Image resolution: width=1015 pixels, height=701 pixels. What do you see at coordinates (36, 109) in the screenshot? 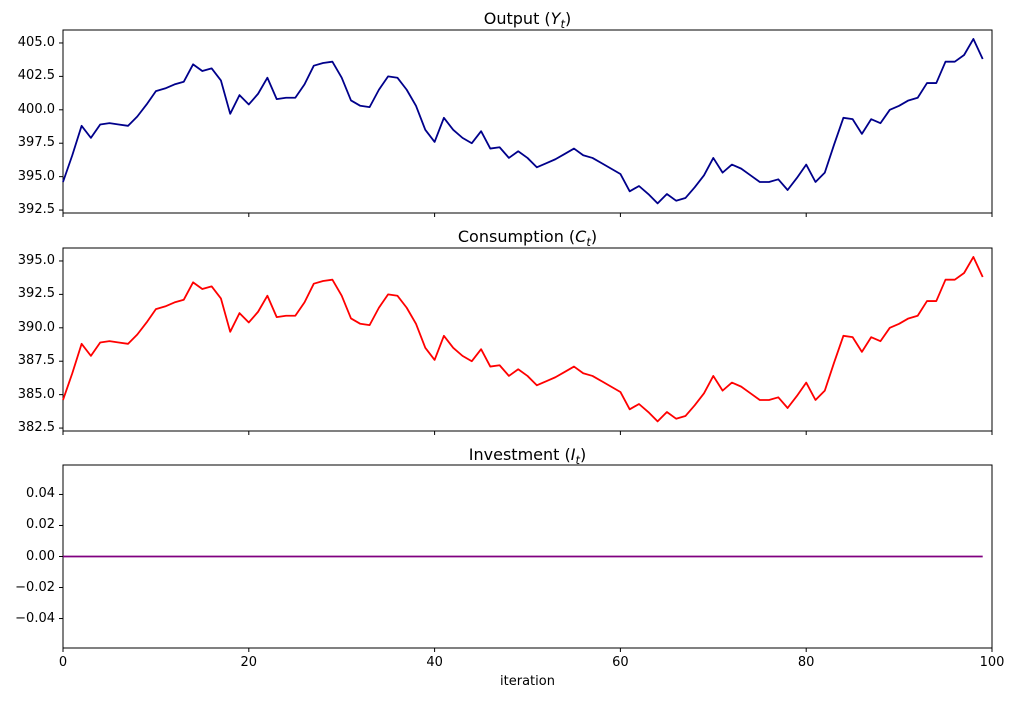
I see `y-tick-label: 400.0` at bounding box center [36, 109].